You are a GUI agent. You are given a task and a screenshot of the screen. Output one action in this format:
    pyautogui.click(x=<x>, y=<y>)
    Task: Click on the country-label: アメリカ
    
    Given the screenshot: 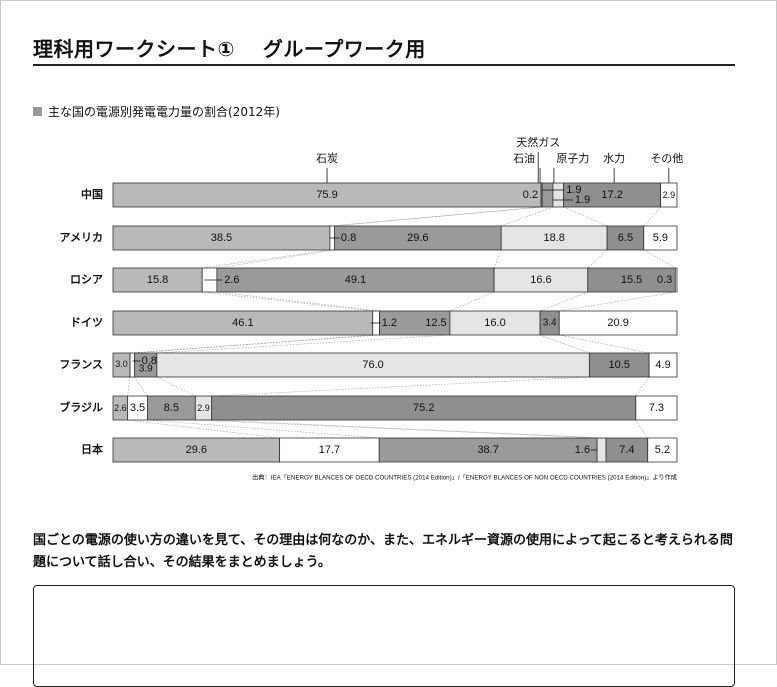 What is the action you would take?
    pyautogui.click(x=81, y=237)
    